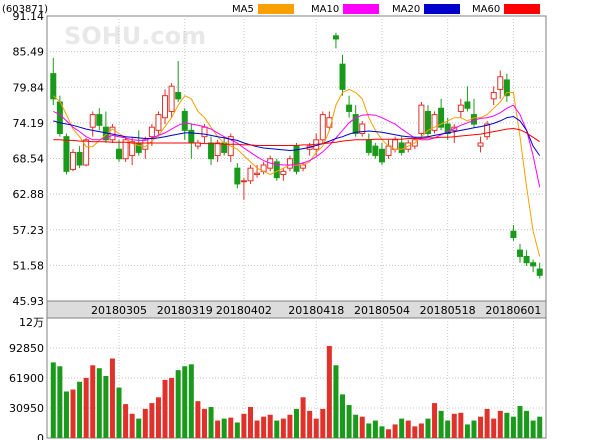  Describe the element at coordinates (29, 123) in the screenshot. I see `price-tick-label: 74.19` at that location.